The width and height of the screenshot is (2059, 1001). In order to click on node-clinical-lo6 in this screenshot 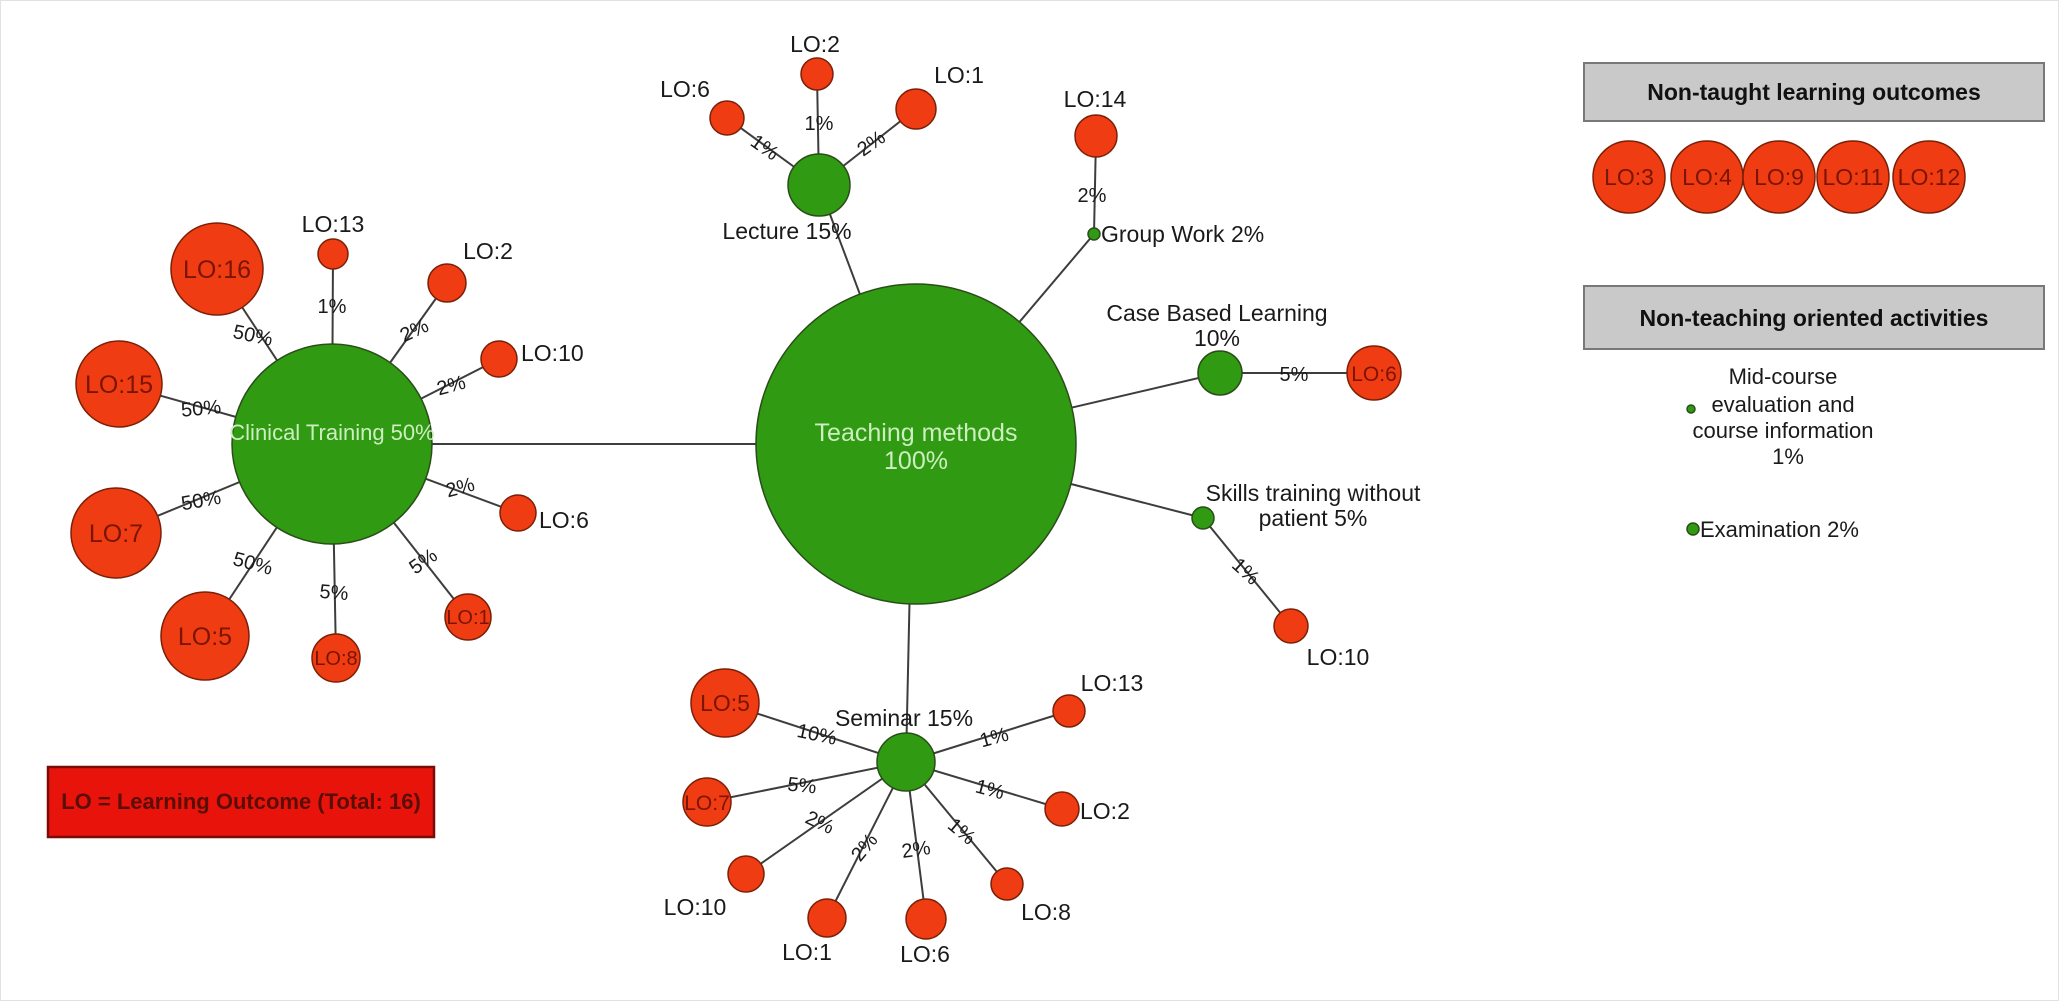, I will do `click(518, 513)`.